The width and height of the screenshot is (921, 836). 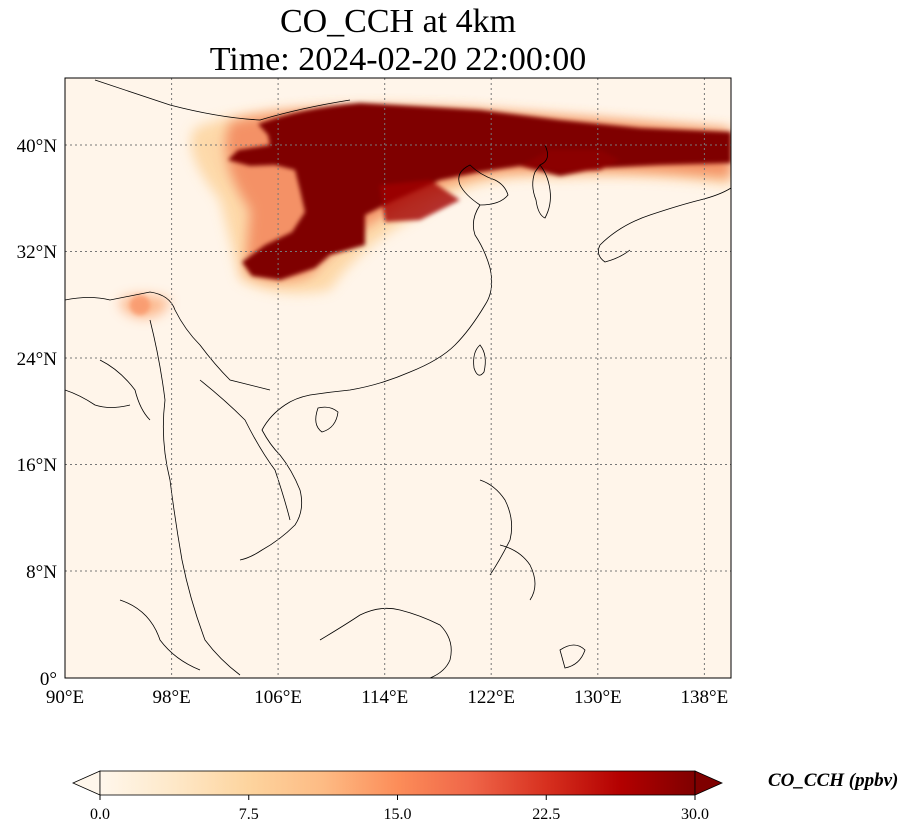 I want to click on lat-tick-label: 8°N, so click(x=41, y=572).